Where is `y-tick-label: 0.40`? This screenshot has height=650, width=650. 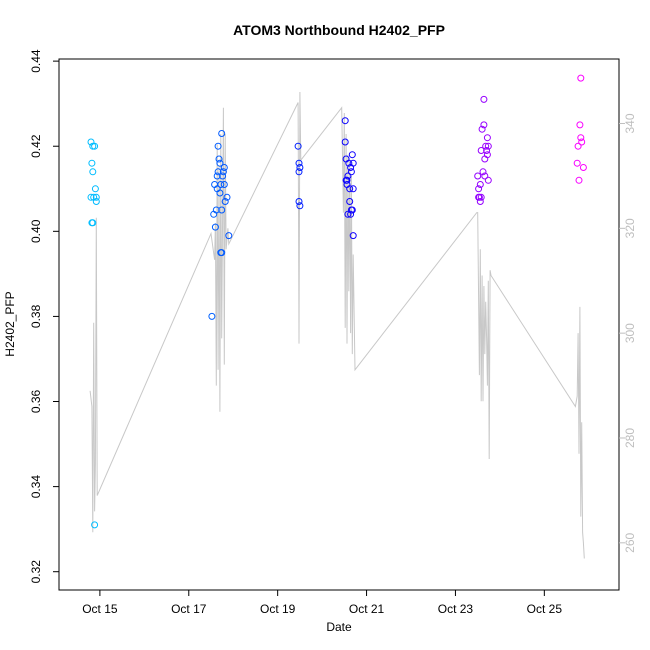
y-tick-label: 0.40 is located at coordinates (36, 231).